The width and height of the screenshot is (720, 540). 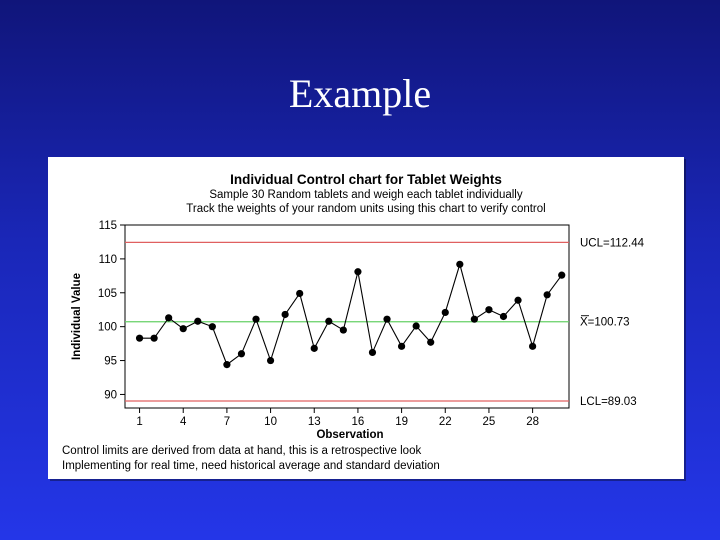 I want to click on data-series, so click(x=350, y=314).